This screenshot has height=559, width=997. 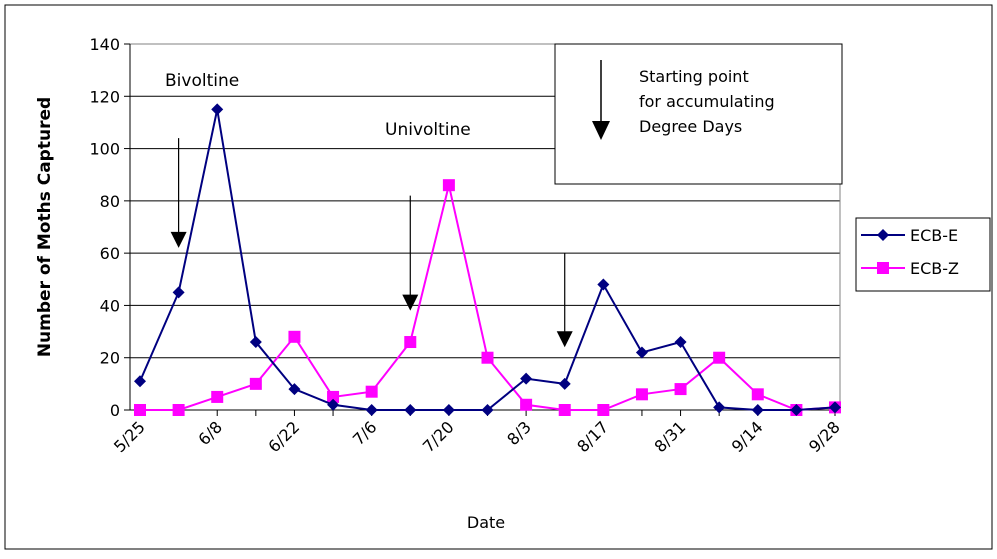 What do you see at coordinates (110, 305) in the screenshot?
I see `y-tick-label: 40` at bounding box center [110, 305].